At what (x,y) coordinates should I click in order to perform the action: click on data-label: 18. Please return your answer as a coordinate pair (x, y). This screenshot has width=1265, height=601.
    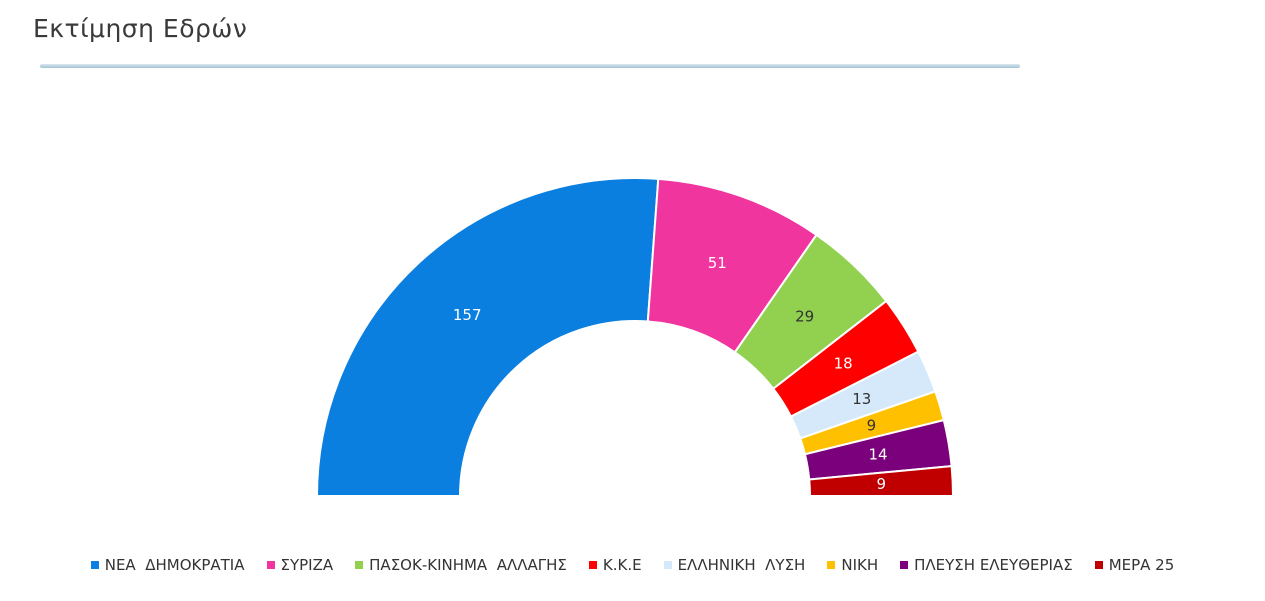
    Looking at the image, I should click on (843, 363).